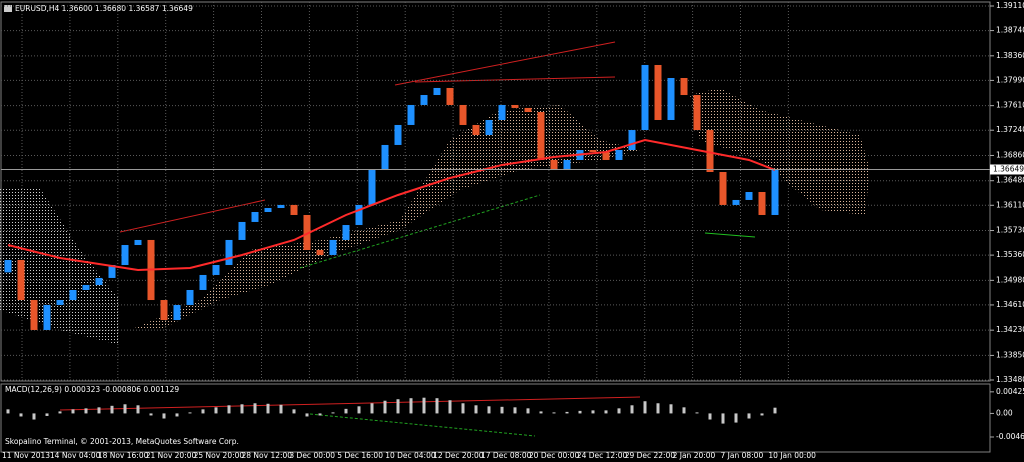 The width and height of the screenshot is (1024, 462). What do you see at coordinates (1010, 230) in the screenshot?
I see `y-tick-label: 1.35730` at bounding box center [1010, 230].